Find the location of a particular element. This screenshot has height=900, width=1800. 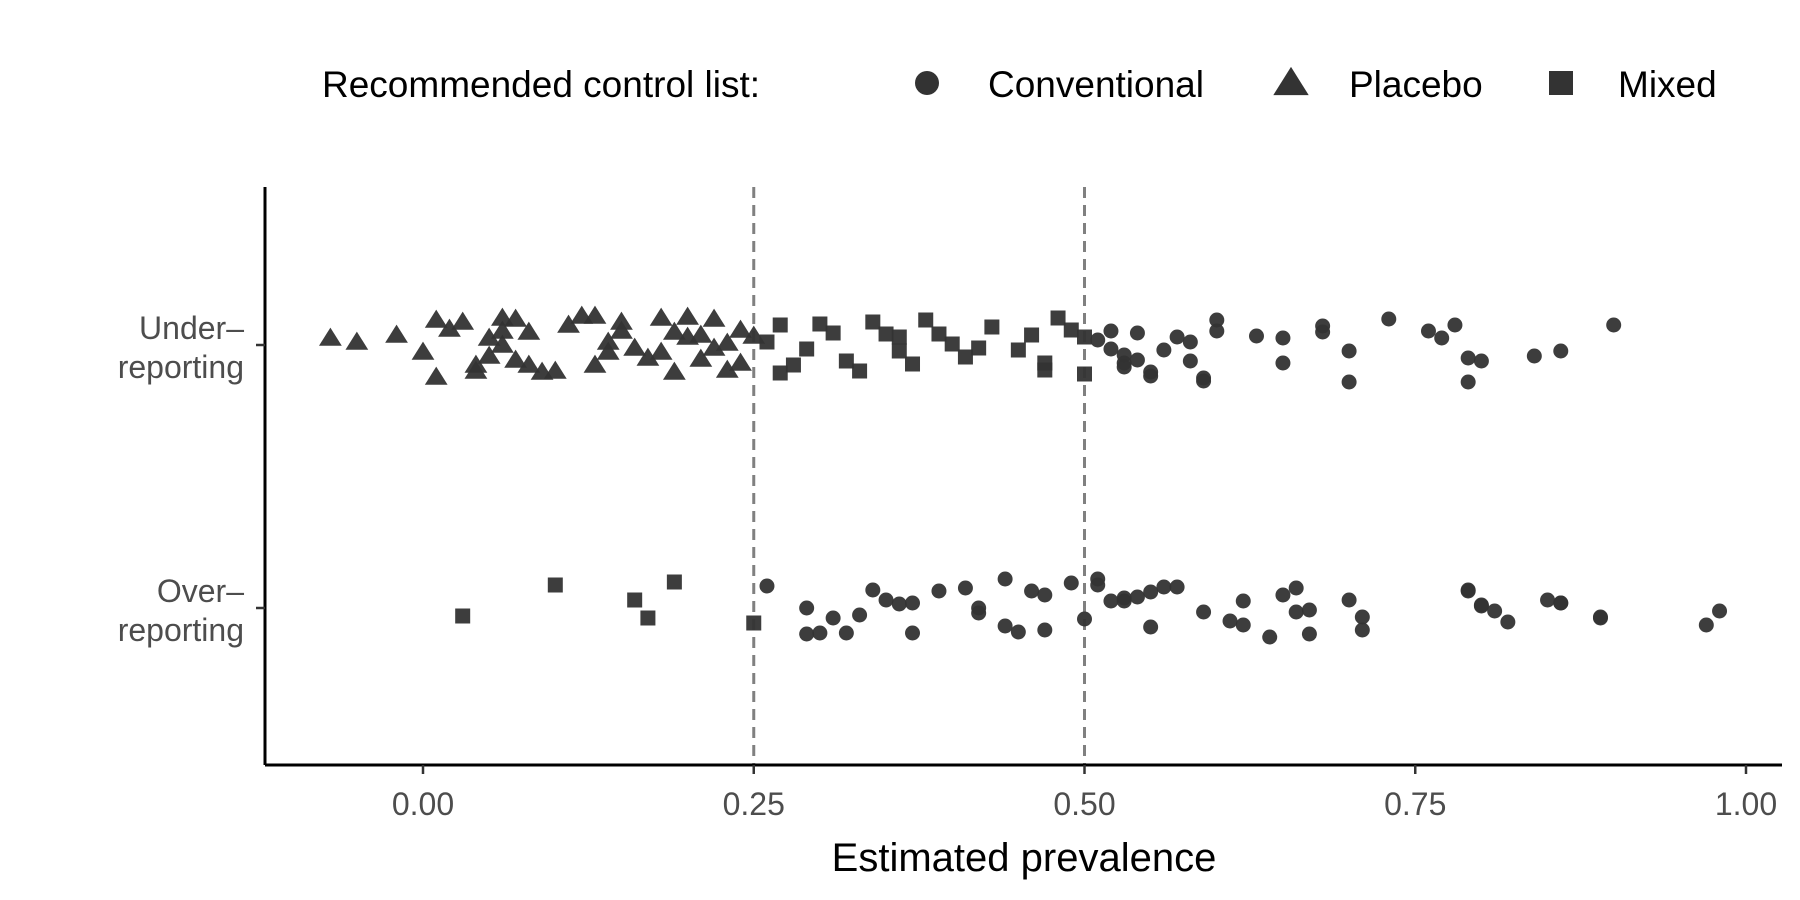

x-tick-label: 0.50 is located at coordinates (1084, 804).